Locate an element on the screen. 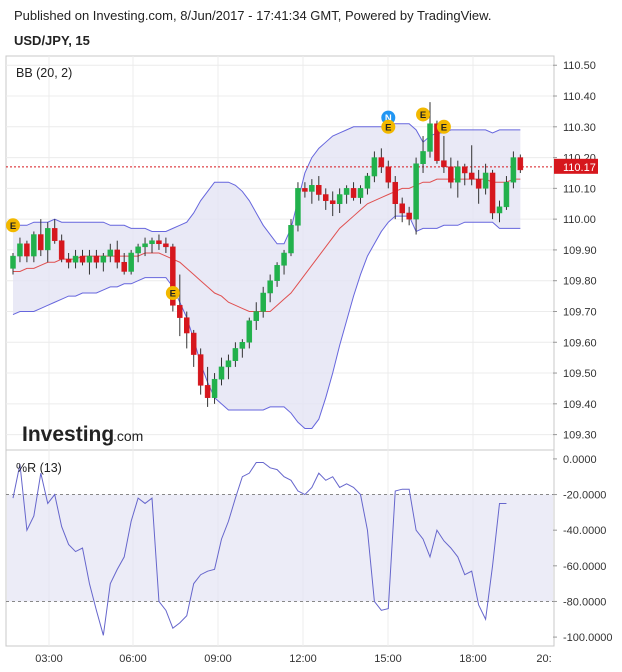 The height and width of the screenshot is (672, 622). price-tick-label: 110.30 is located at coordinates (579, 128).